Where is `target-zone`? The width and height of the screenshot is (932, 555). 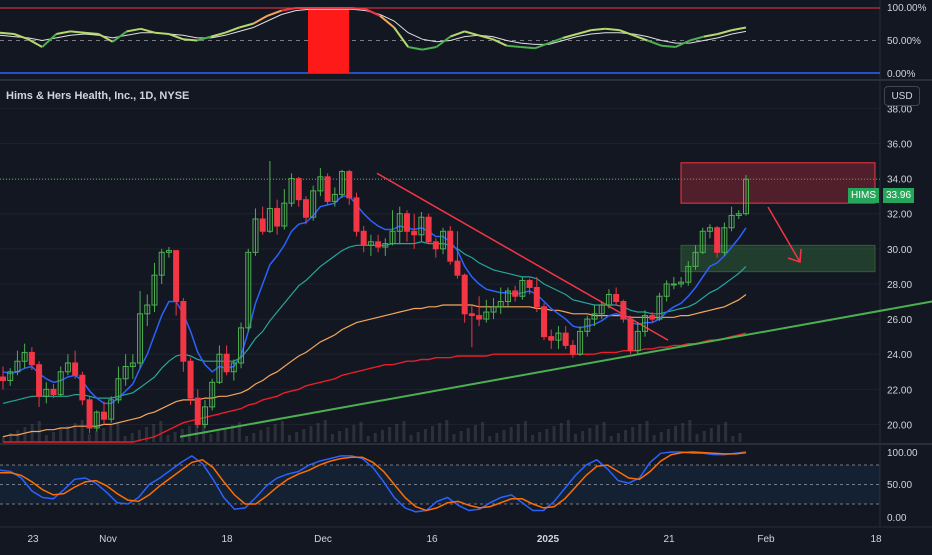
target-zone is located at coordinates (778, 258).